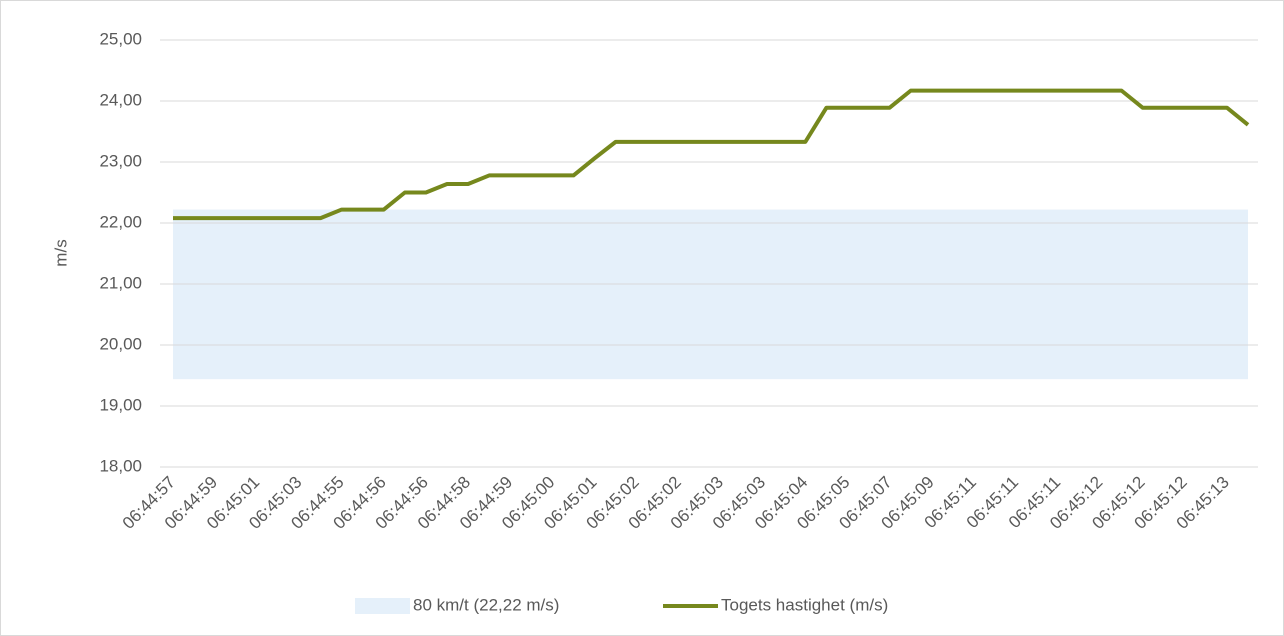 Image resolution: width=1284 pixels, height=636 pixels. I want to click on y-tick-label: 25,00, so click(120, 38).